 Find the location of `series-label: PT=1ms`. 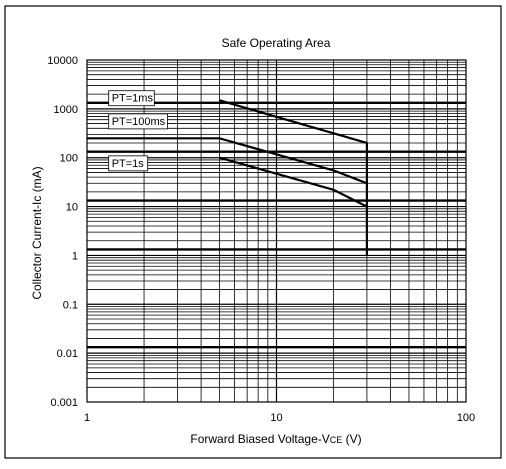

series-label: PT=1ms is located at coordinates (133, 99).